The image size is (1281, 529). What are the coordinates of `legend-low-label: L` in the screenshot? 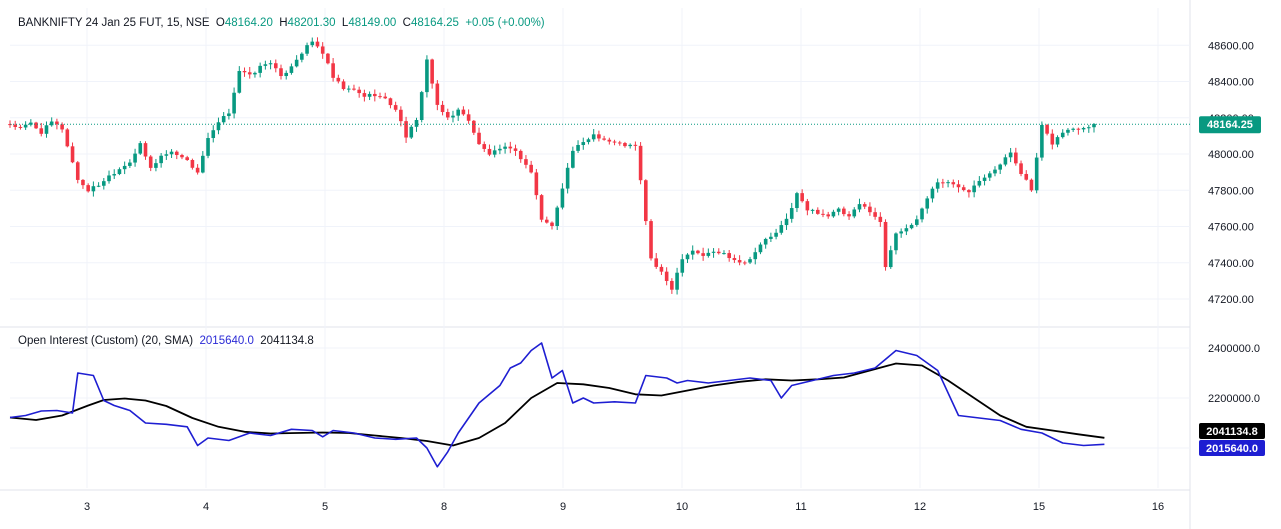 It's located at (345, 23).